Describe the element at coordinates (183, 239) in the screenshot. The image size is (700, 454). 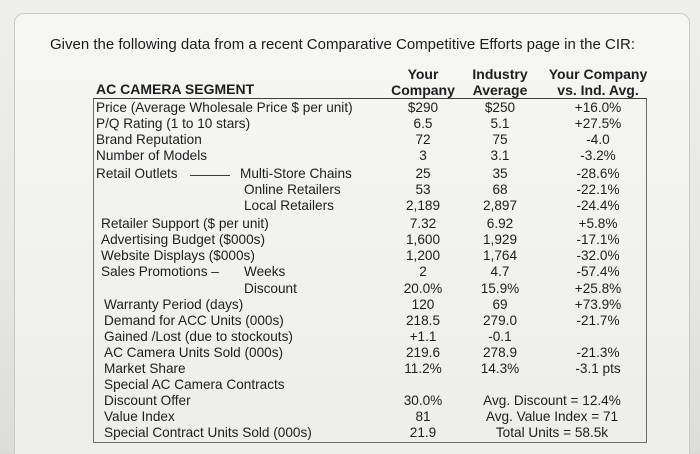
I see `row-label: Advertising Budget ($000s)` at that location.